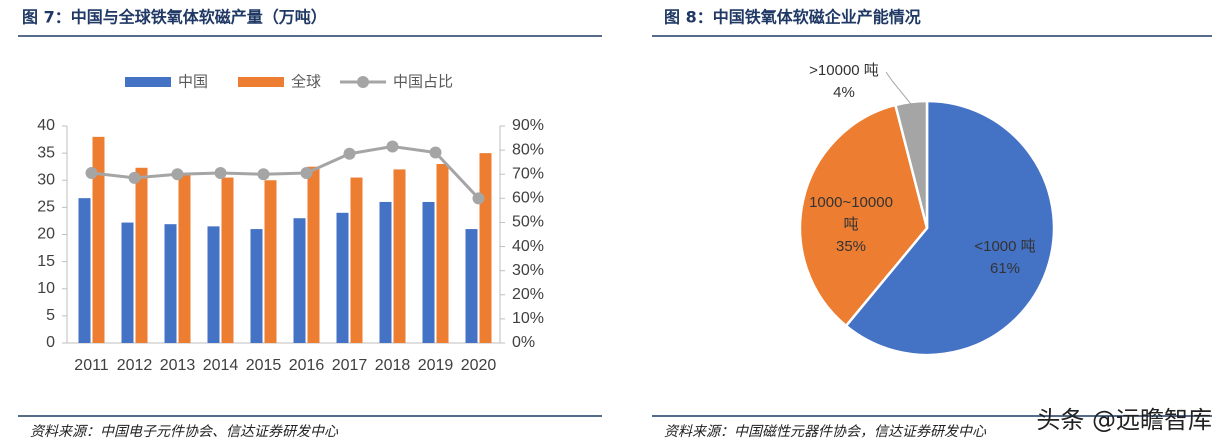 This screenshot has width=1228, height=448. Describe the element at coordinates (46, 288) in the screenshot. I see `y-tick-label: 10` at that location.